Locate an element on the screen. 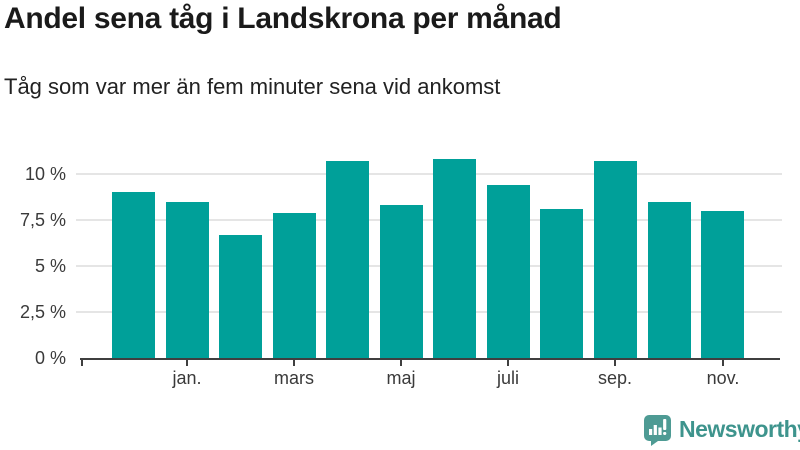  y-axis-label: 7,5 % is located at coordinates (42, 220).